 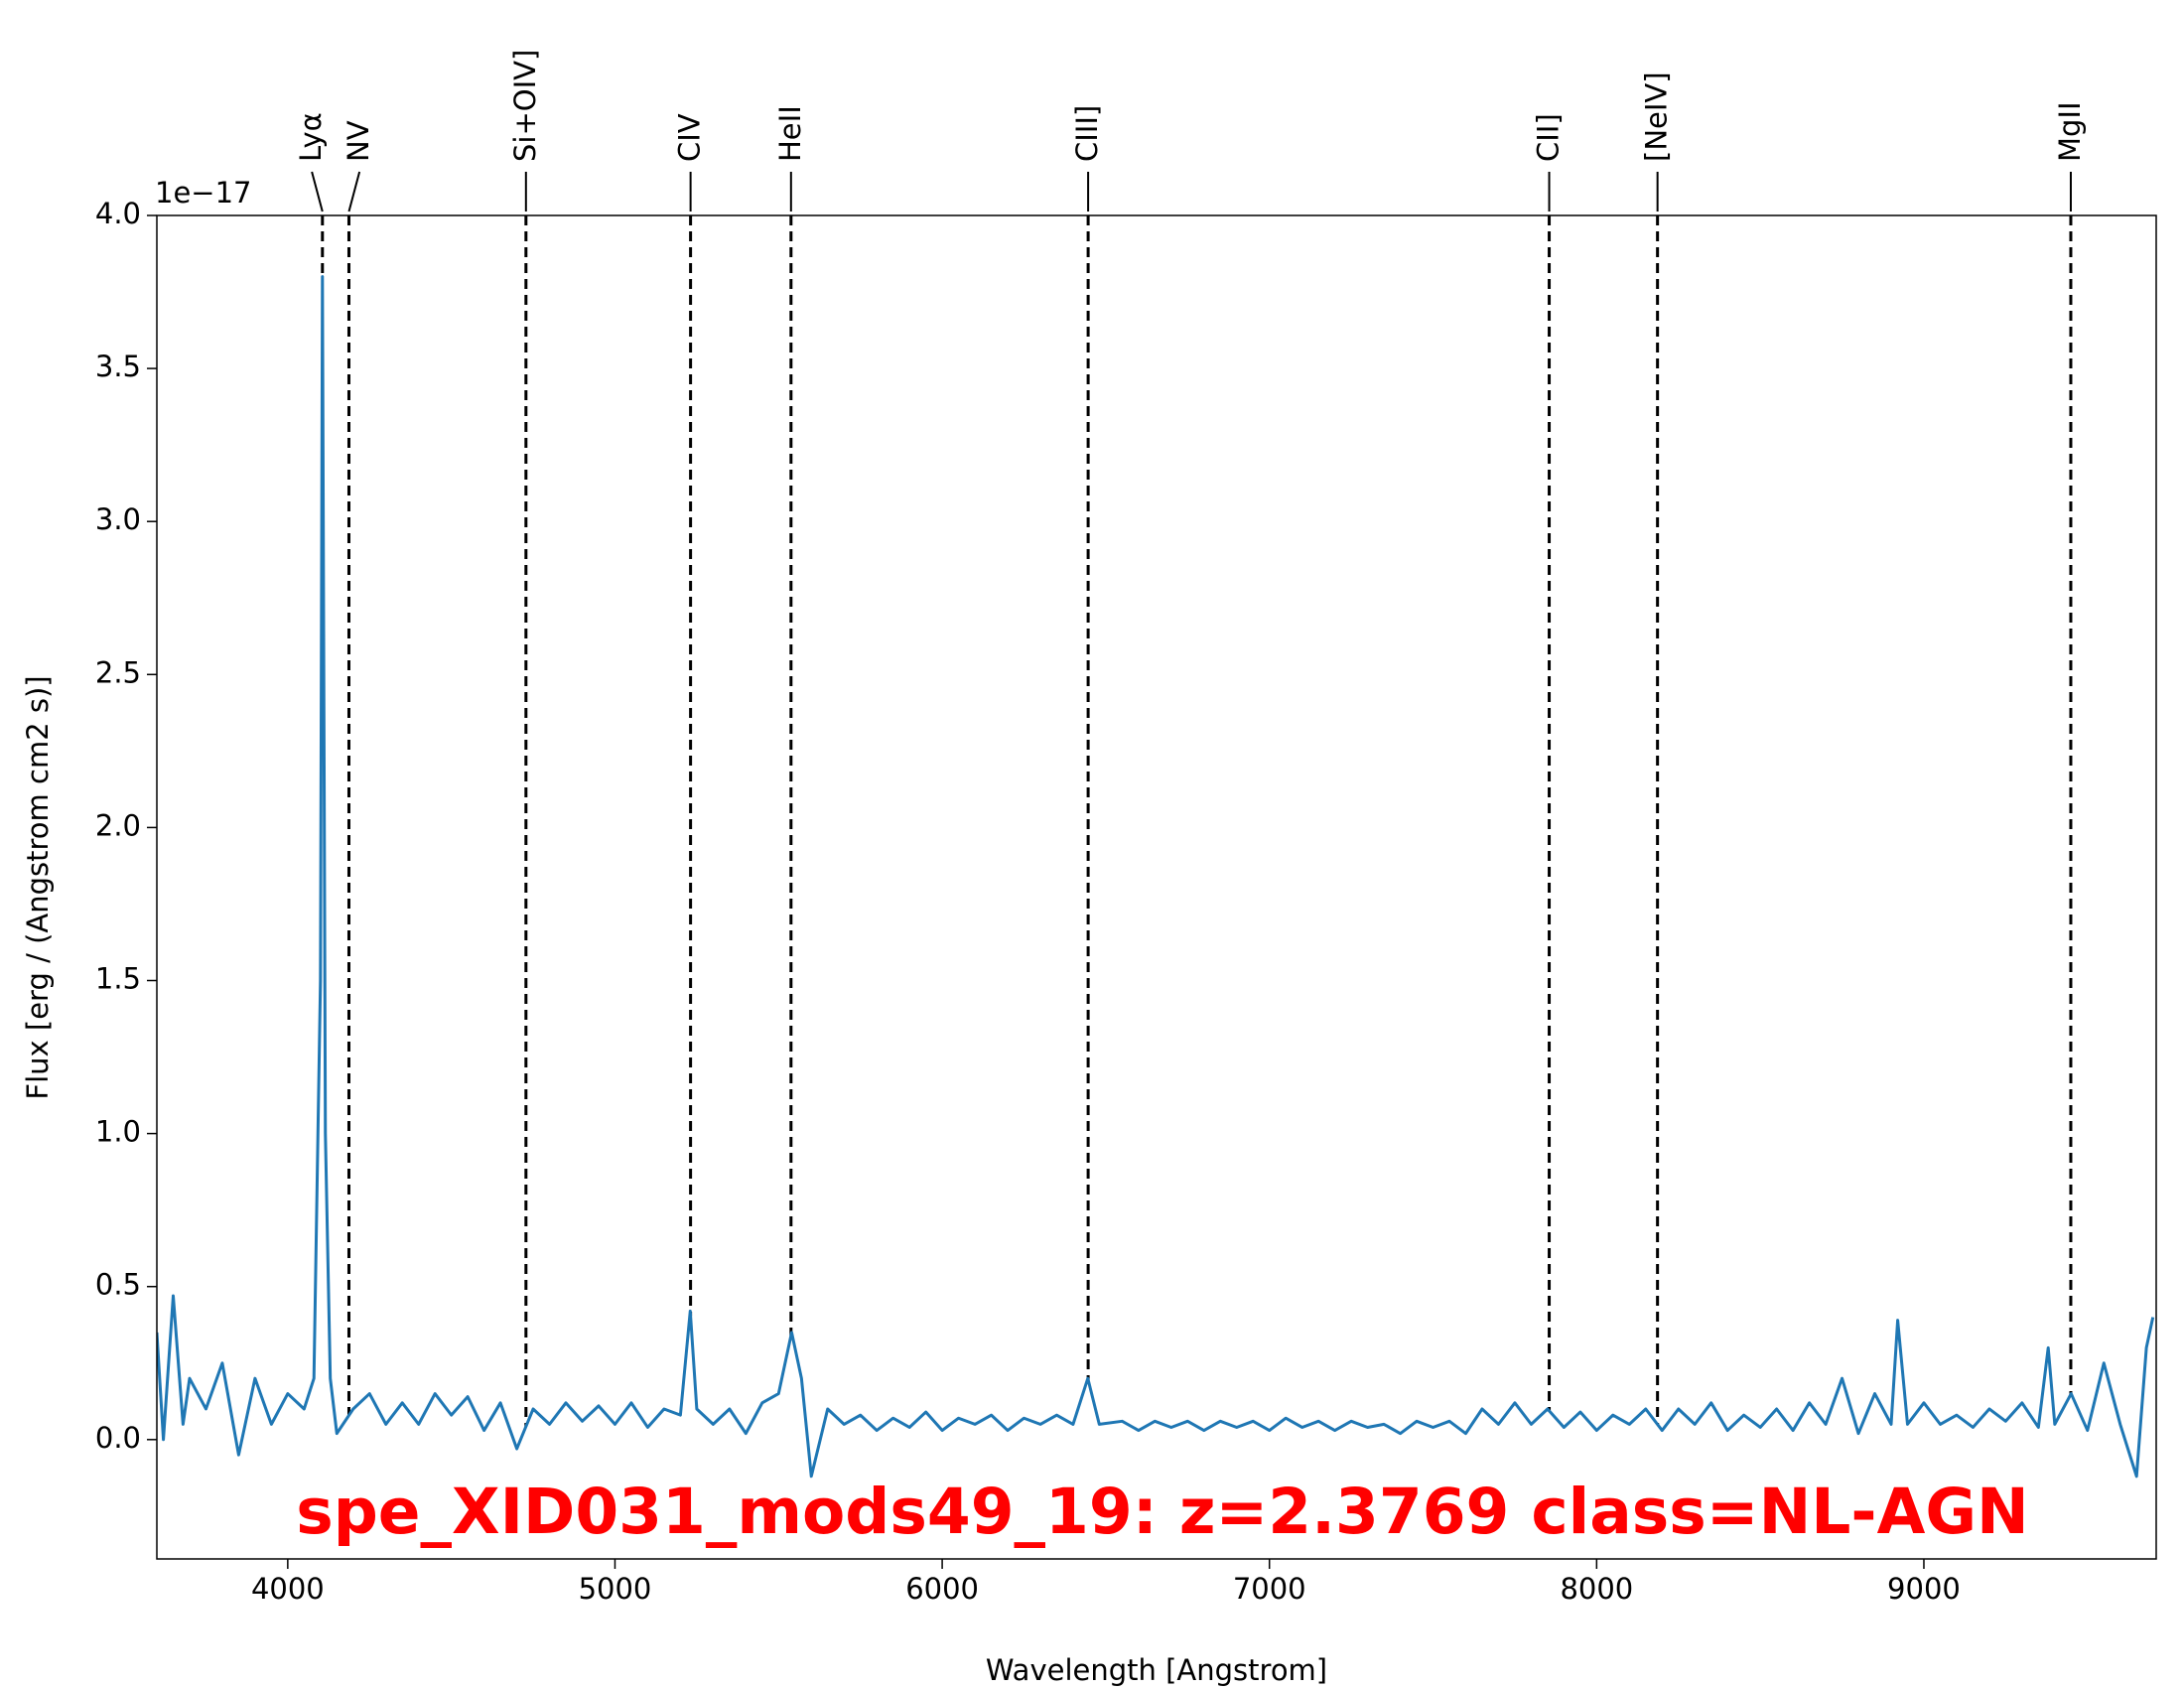 I want to click on y-tick-label: 3.0, so click(x=118, y=519).